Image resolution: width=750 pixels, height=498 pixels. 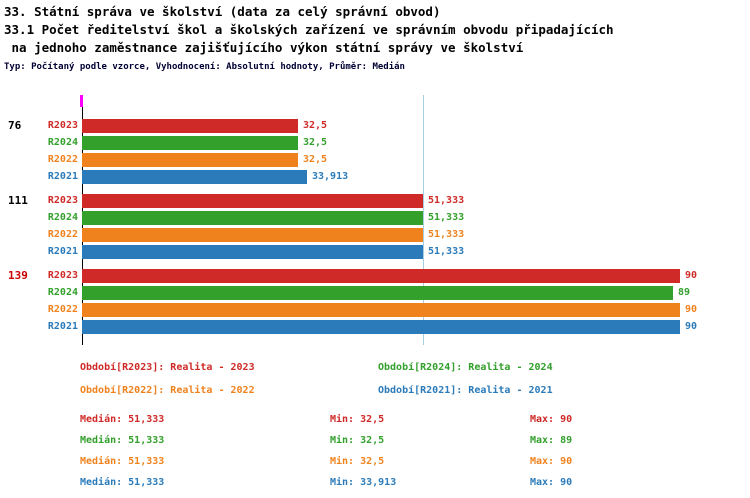 What do you see at coordinates (122, 419) in the screenshot?
I see `stat-median-r2023: Medián: 51,333` at bounding box center [122, 419].